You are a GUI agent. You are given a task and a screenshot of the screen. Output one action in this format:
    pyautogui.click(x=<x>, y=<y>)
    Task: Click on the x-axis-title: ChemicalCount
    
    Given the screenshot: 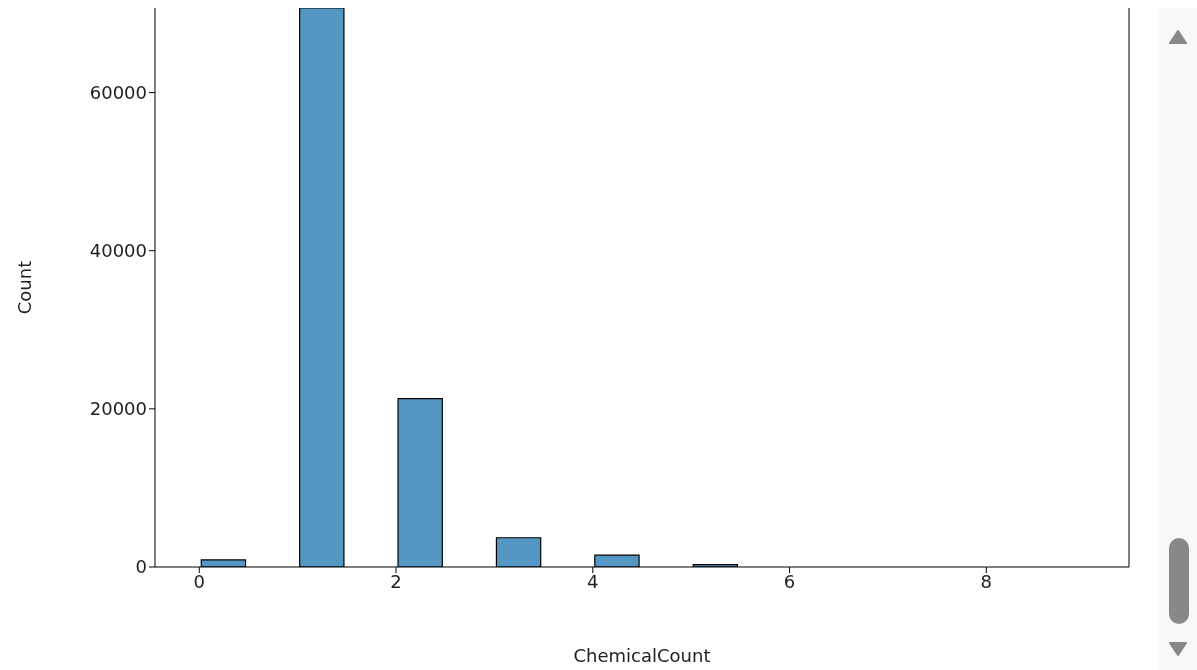 What is the action you would take?
    pyautogui.click(x=642, y=655)
    